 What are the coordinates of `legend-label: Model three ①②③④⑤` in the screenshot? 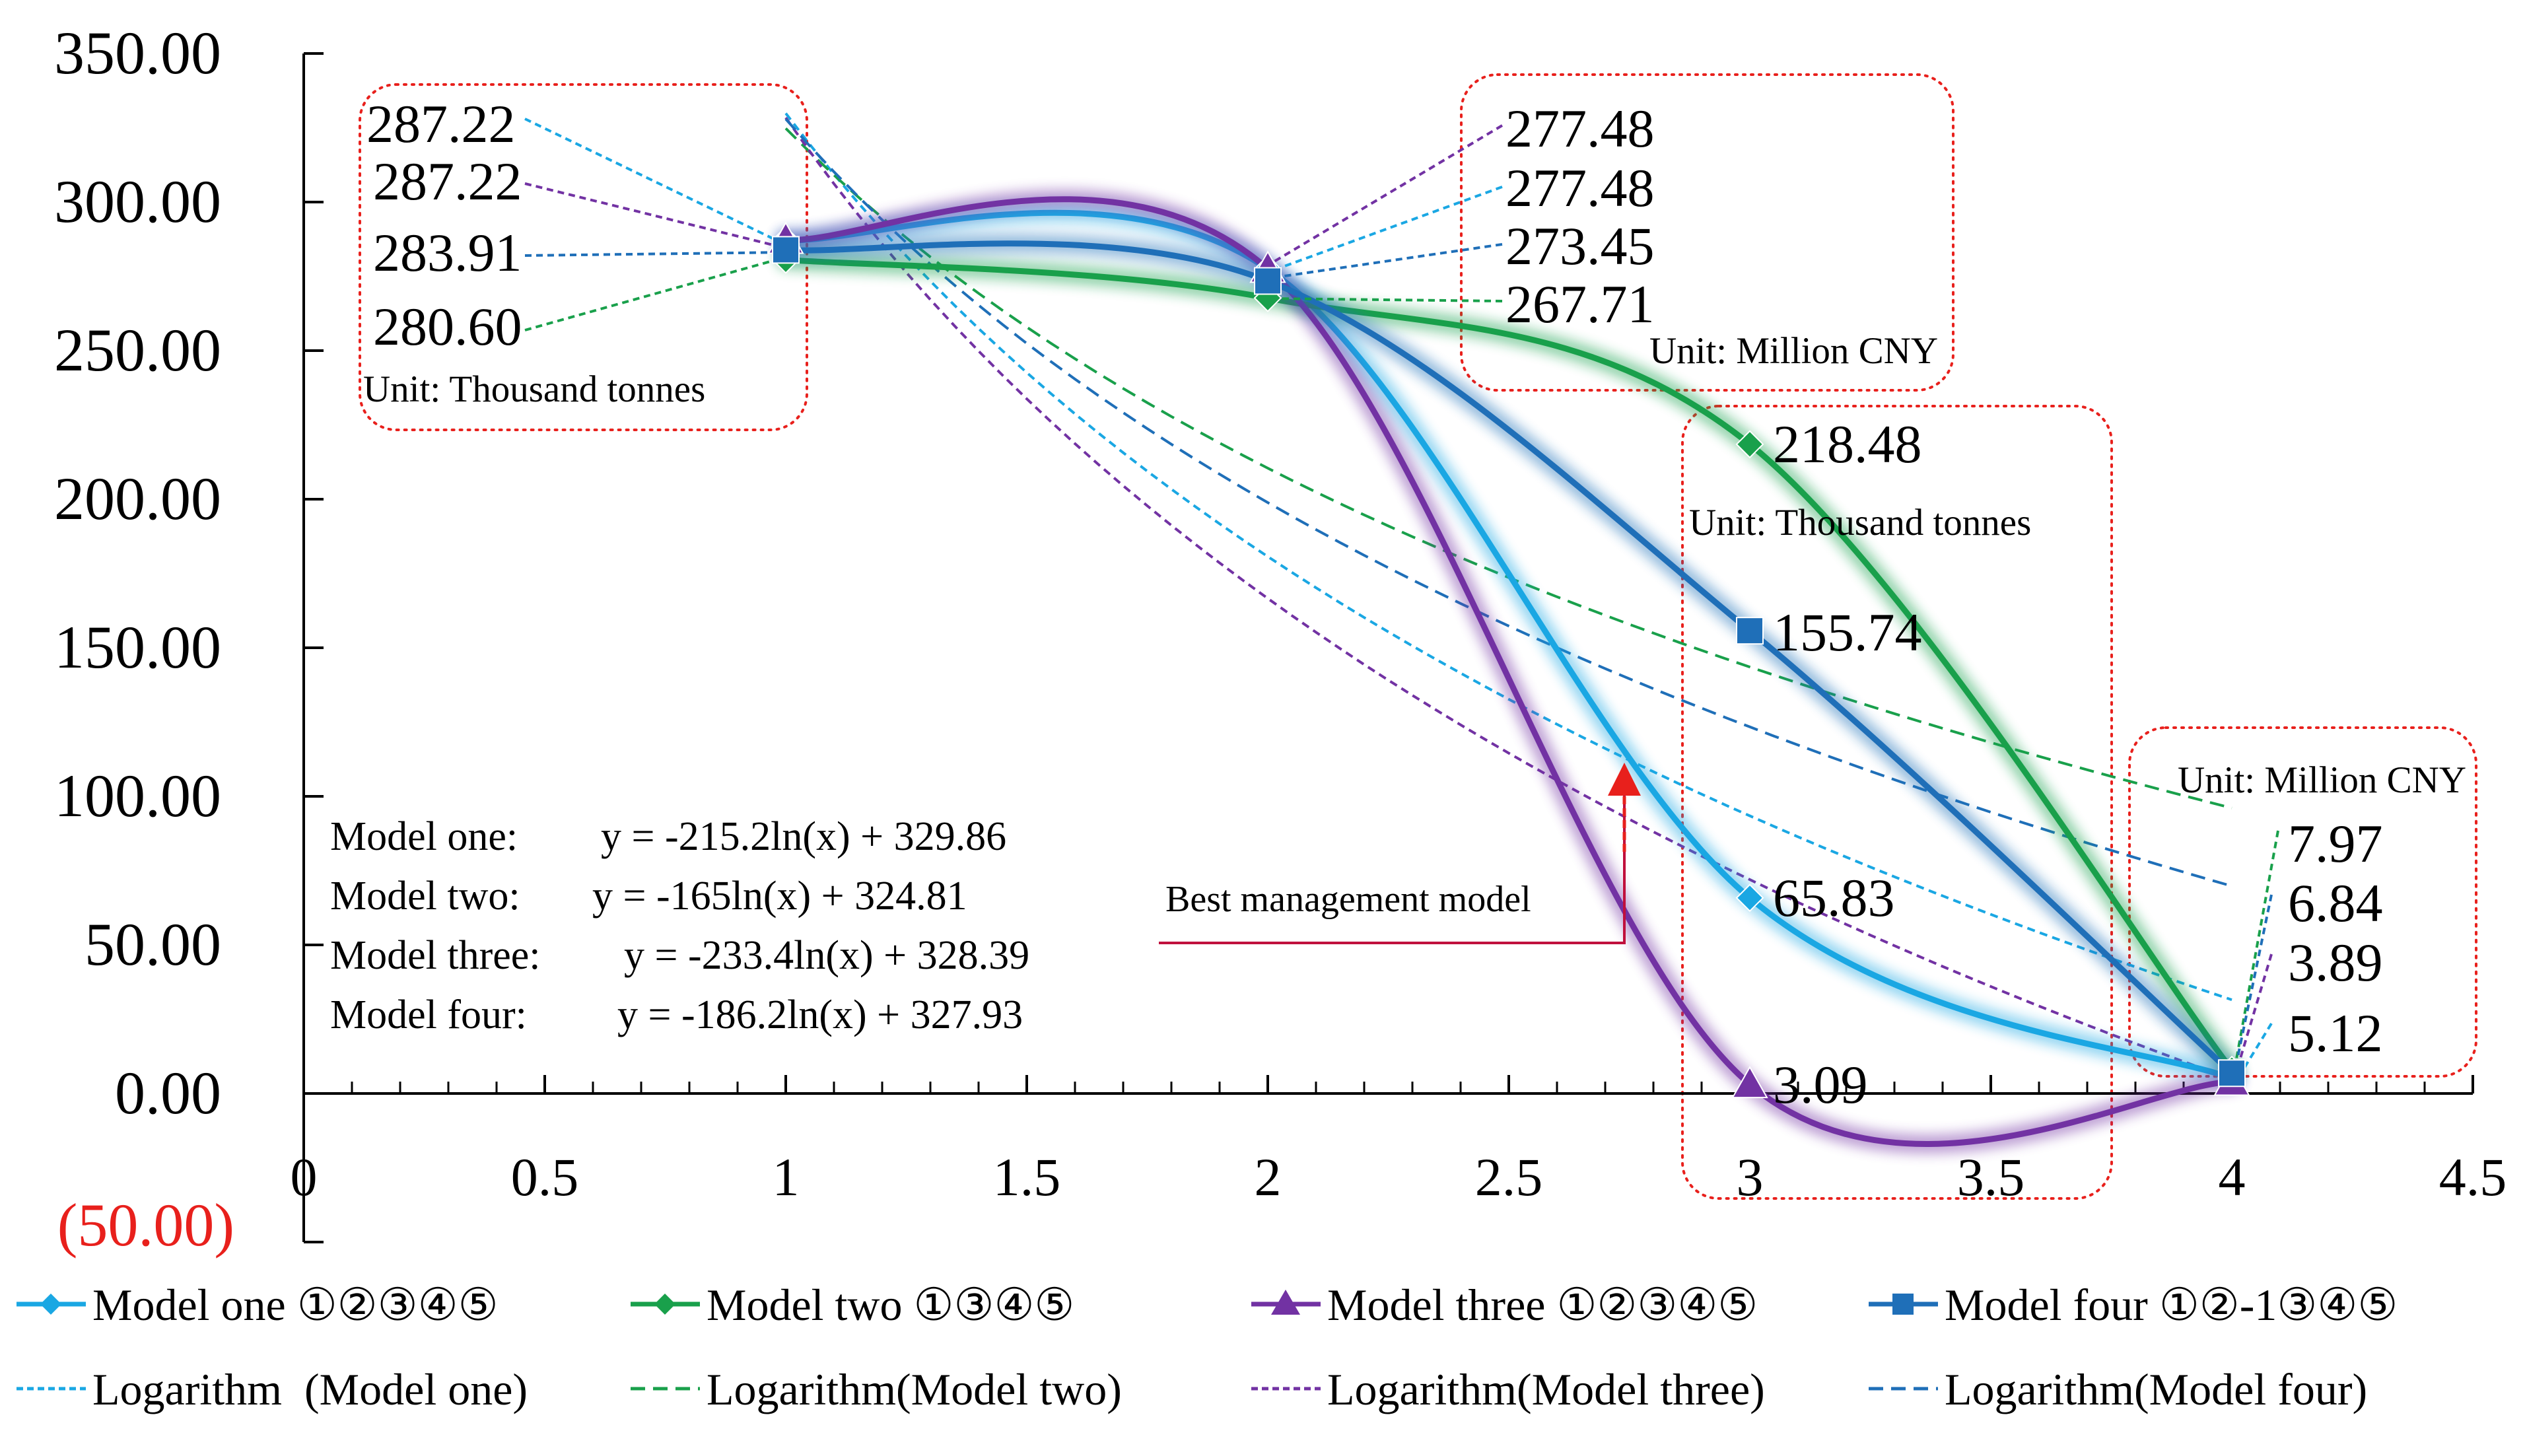 It's located at (1542, 1305).